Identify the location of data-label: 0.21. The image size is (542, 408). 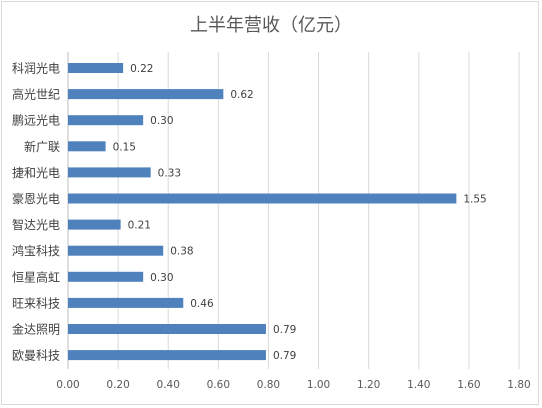
(139, 226).